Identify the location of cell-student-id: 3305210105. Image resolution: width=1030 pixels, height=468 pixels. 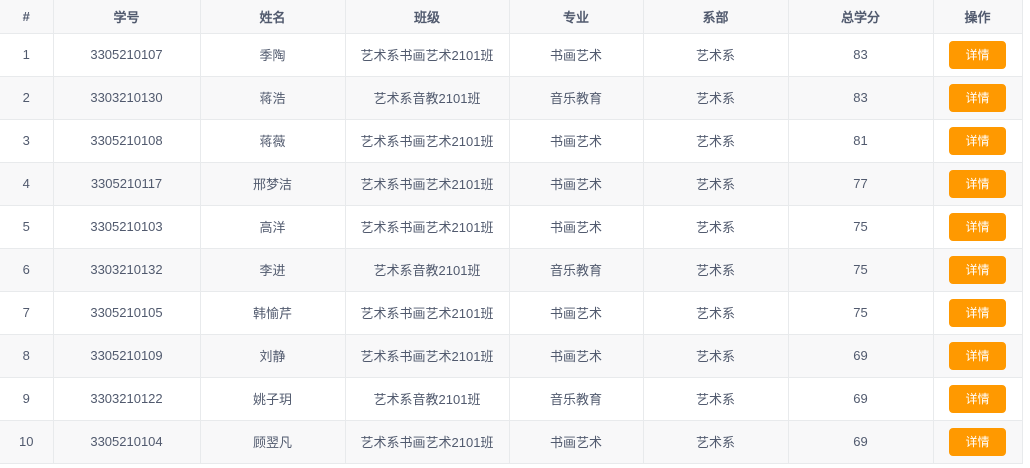
(127, 313).